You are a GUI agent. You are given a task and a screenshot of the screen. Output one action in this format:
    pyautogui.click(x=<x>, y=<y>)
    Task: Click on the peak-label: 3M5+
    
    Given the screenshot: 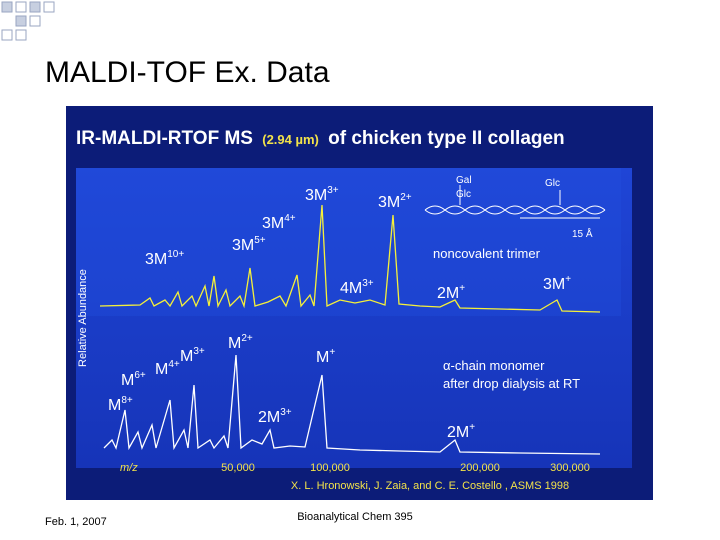 What is the action you would take?
    pyautogui.click(x=249, y=244)
    